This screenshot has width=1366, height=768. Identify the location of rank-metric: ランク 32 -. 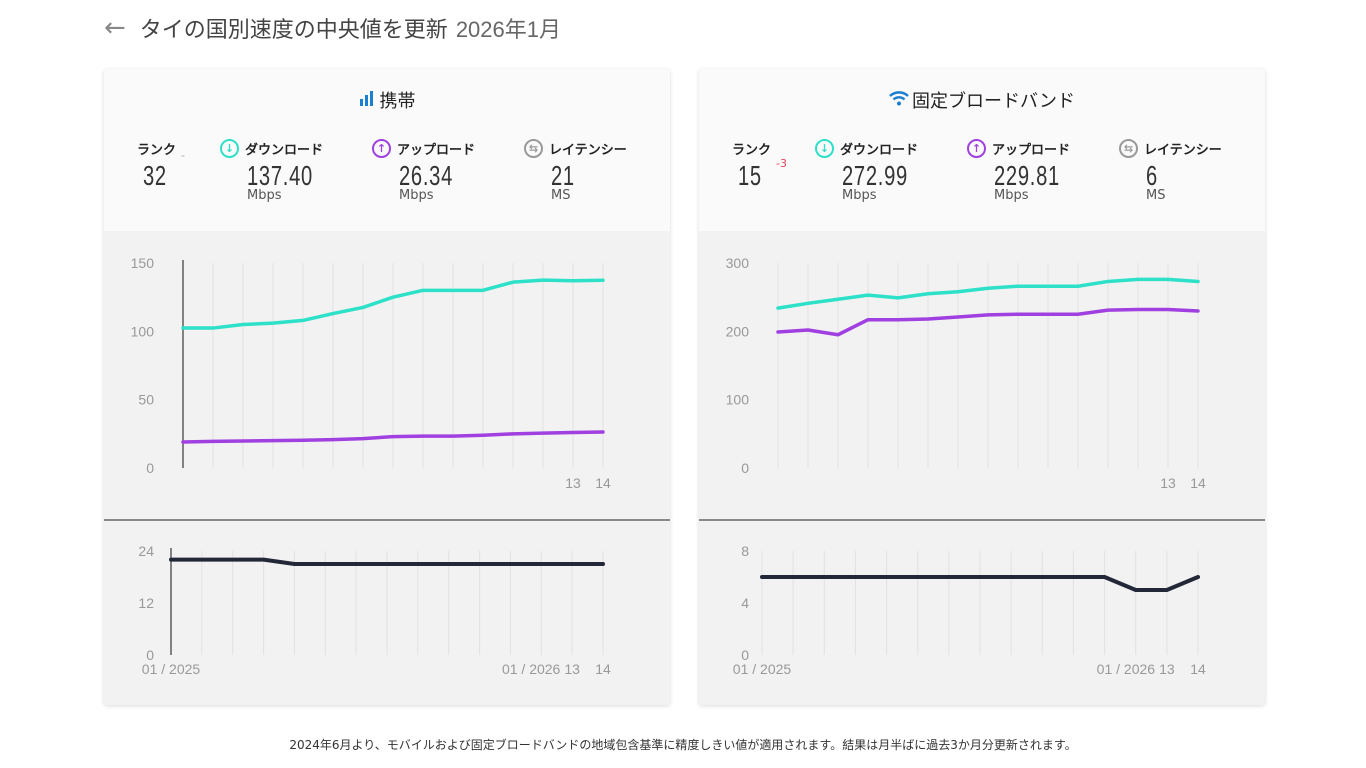
(161, 165).